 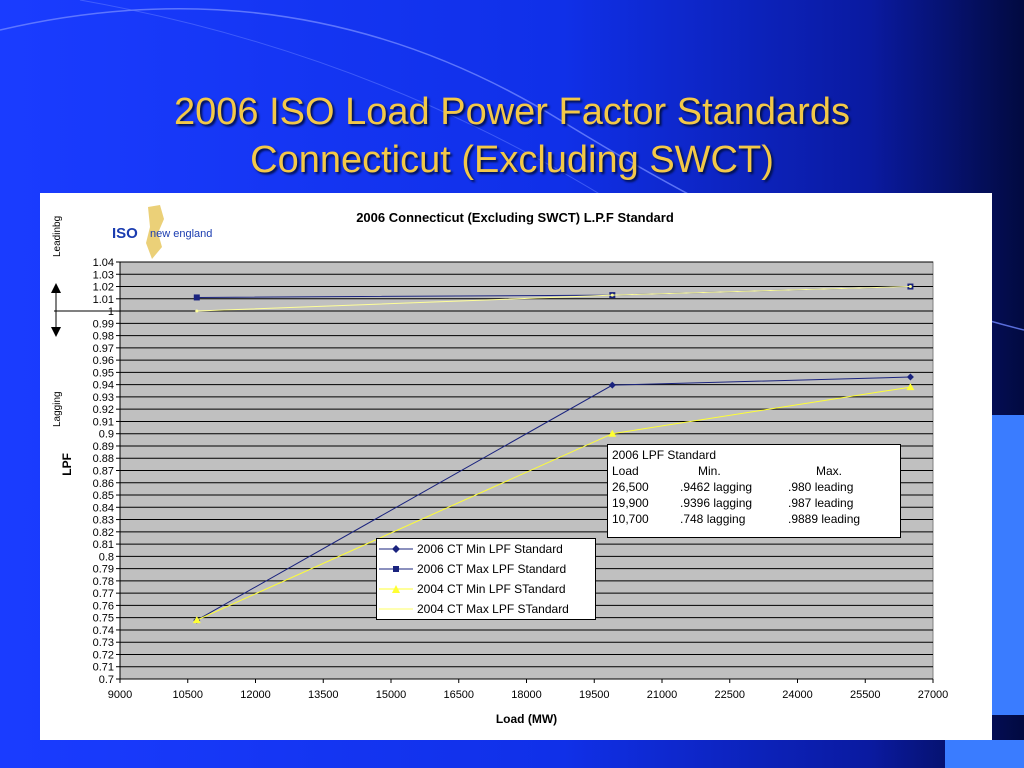 What do you see at coordinates (103, 631) in the screenshot?
I see `y-tick-label: 0.74` at bounding box center [103, 631].